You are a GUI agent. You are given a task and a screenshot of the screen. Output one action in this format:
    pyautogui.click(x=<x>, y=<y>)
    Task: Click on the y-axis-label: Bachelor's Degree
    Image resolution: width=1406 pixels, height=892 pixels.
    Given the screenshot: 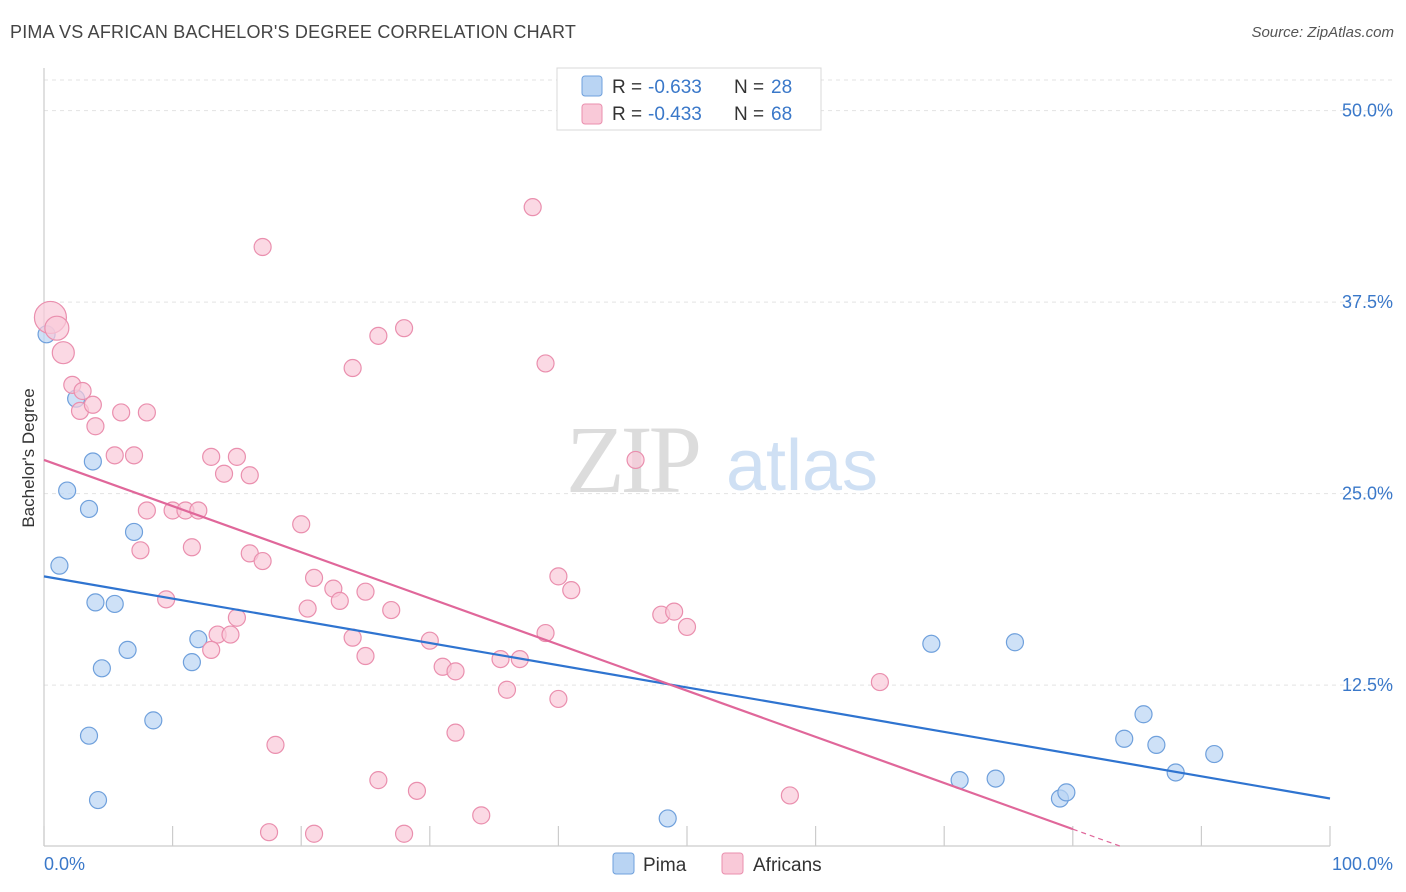 What is the action you would take?
    pyautogui.click(x=28, y=457)
    